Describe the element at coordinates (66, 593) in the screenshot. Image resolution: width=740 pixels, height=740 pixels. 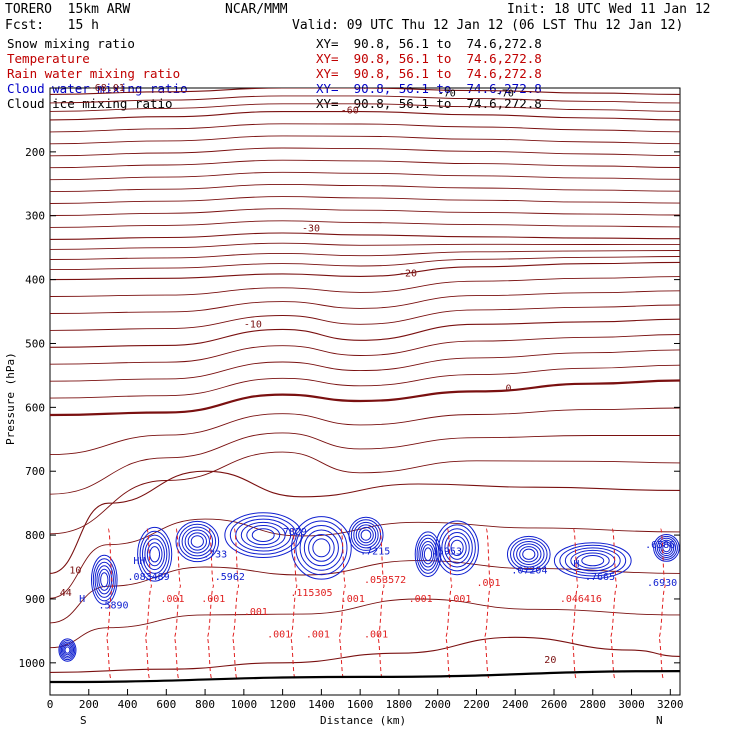
I see `isotherm-label: 44` at that location.